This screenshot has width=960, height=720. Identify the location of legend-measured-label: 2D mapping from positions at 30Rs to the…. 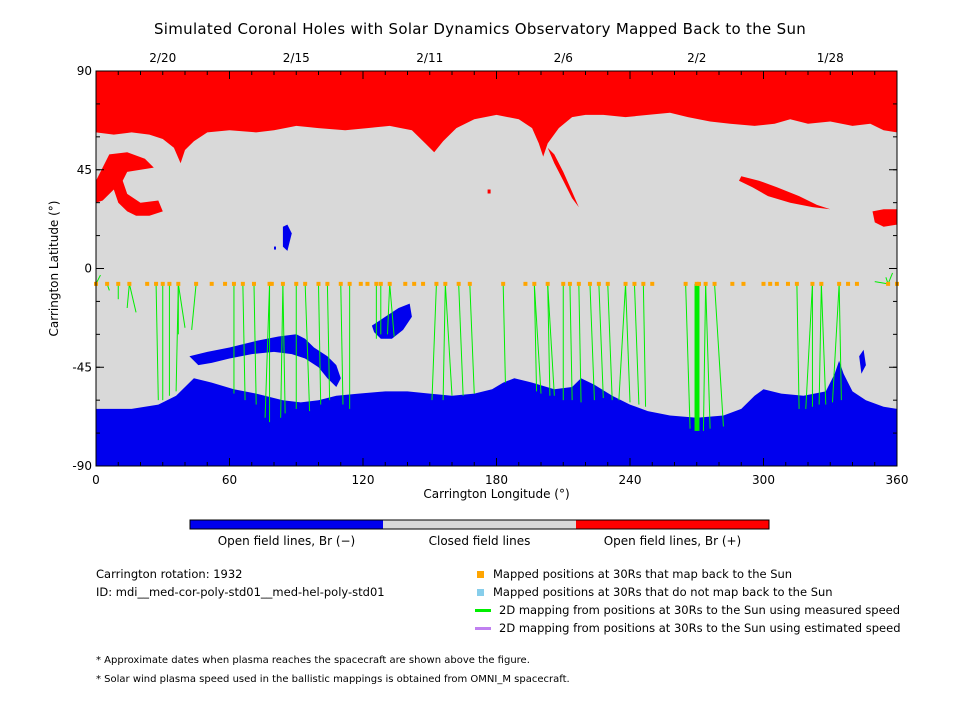
(700, 610).